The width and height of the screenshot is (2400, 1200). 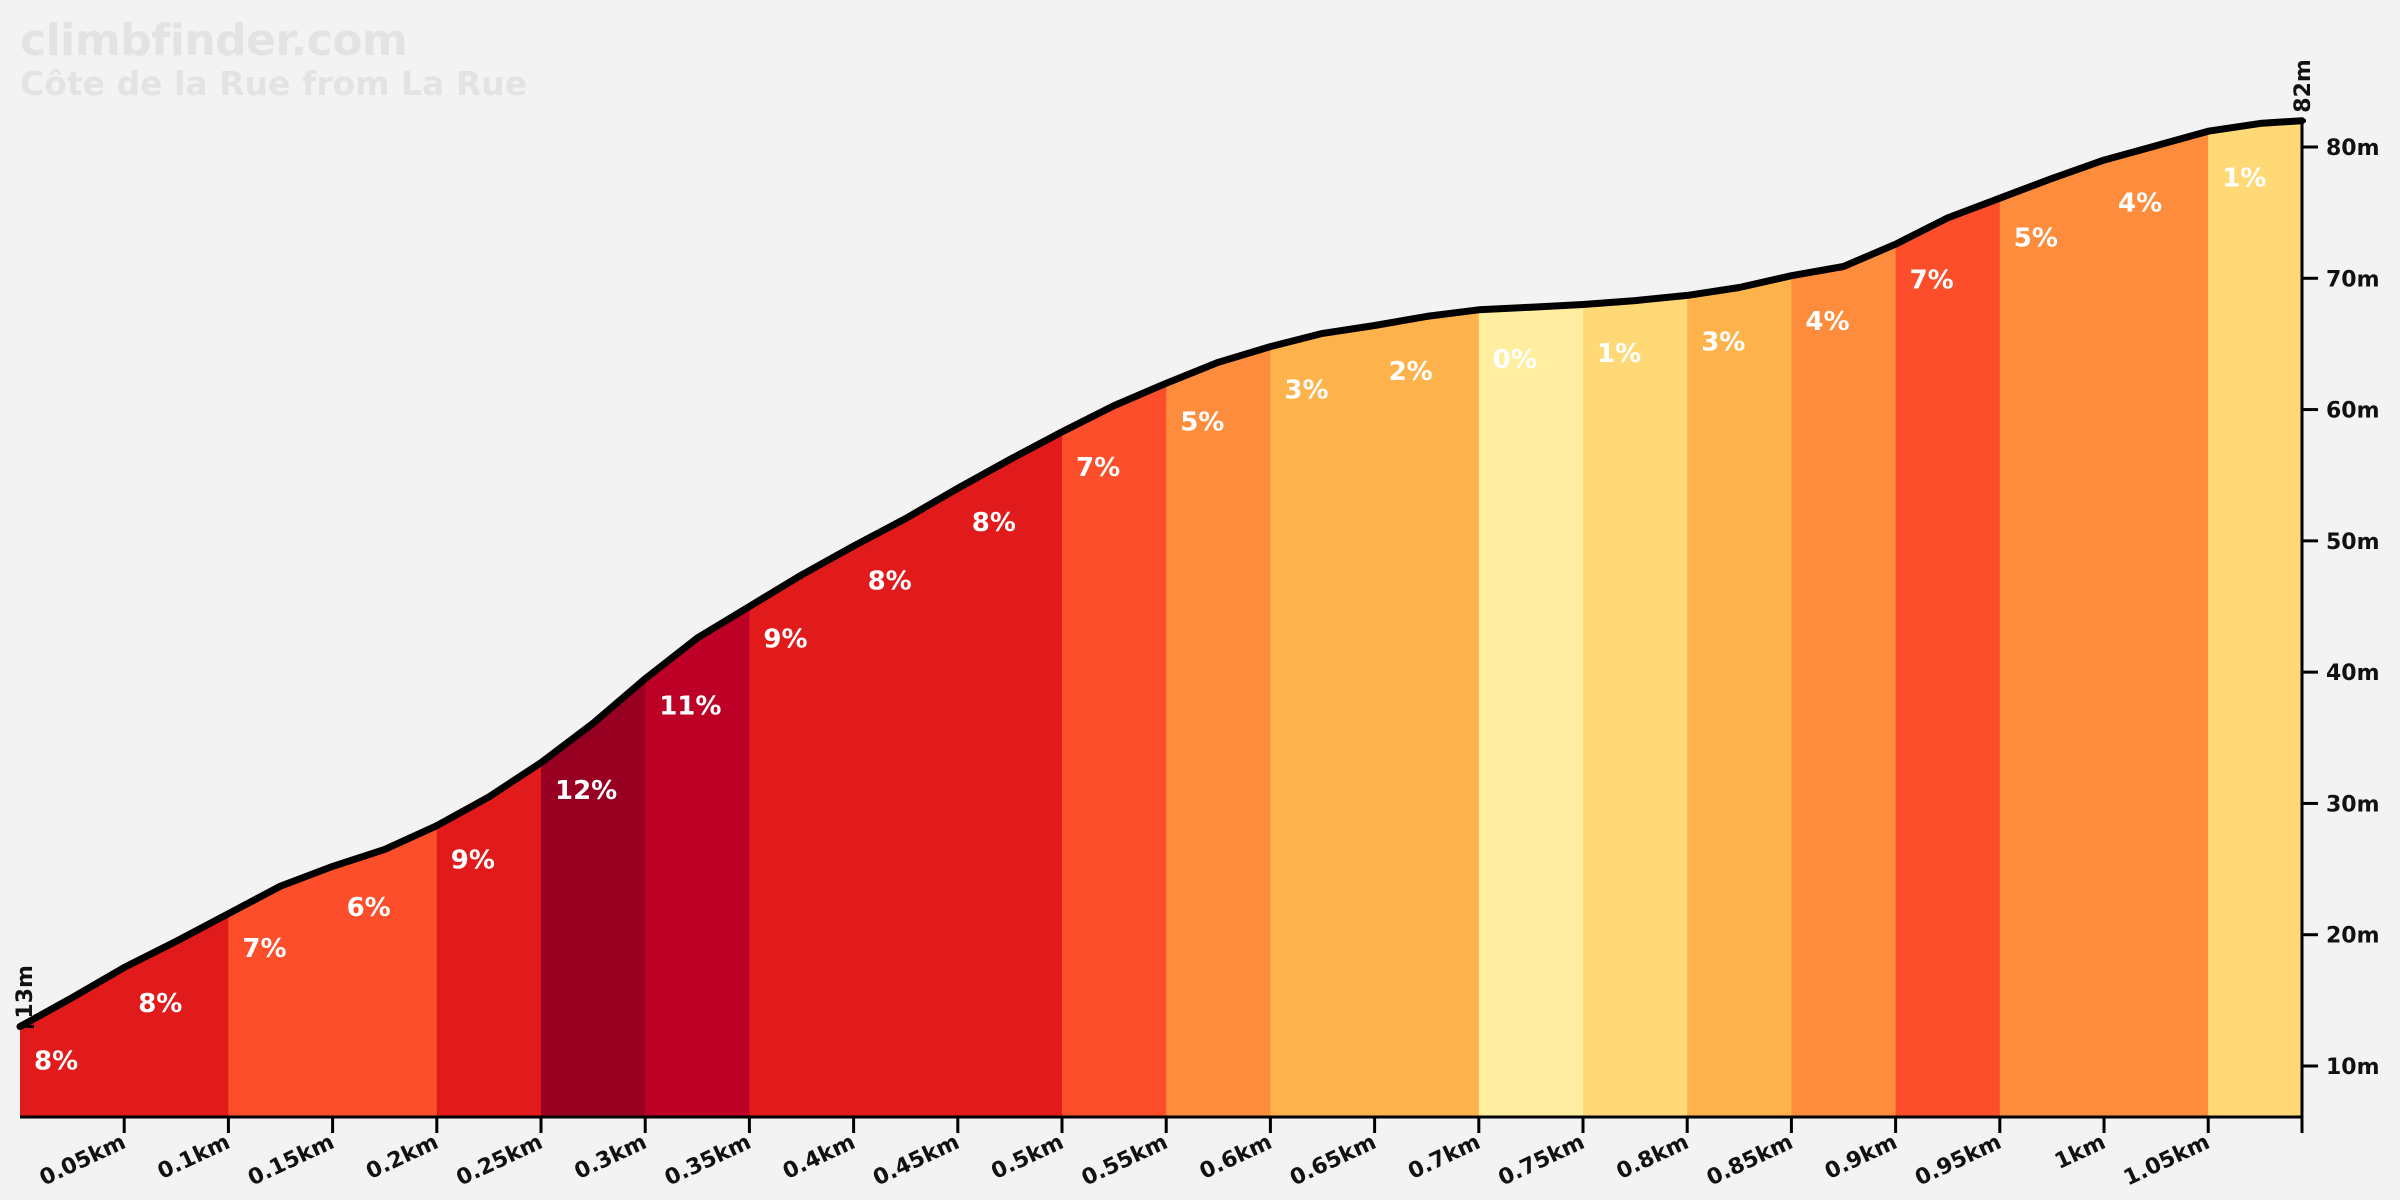 What do you see at coordinates (2340, 617) in the screenshot?
I see `y-axis: 10m 20m 30m 40m 50m 60m 70m 80m` at bounding box center [2340, 617].